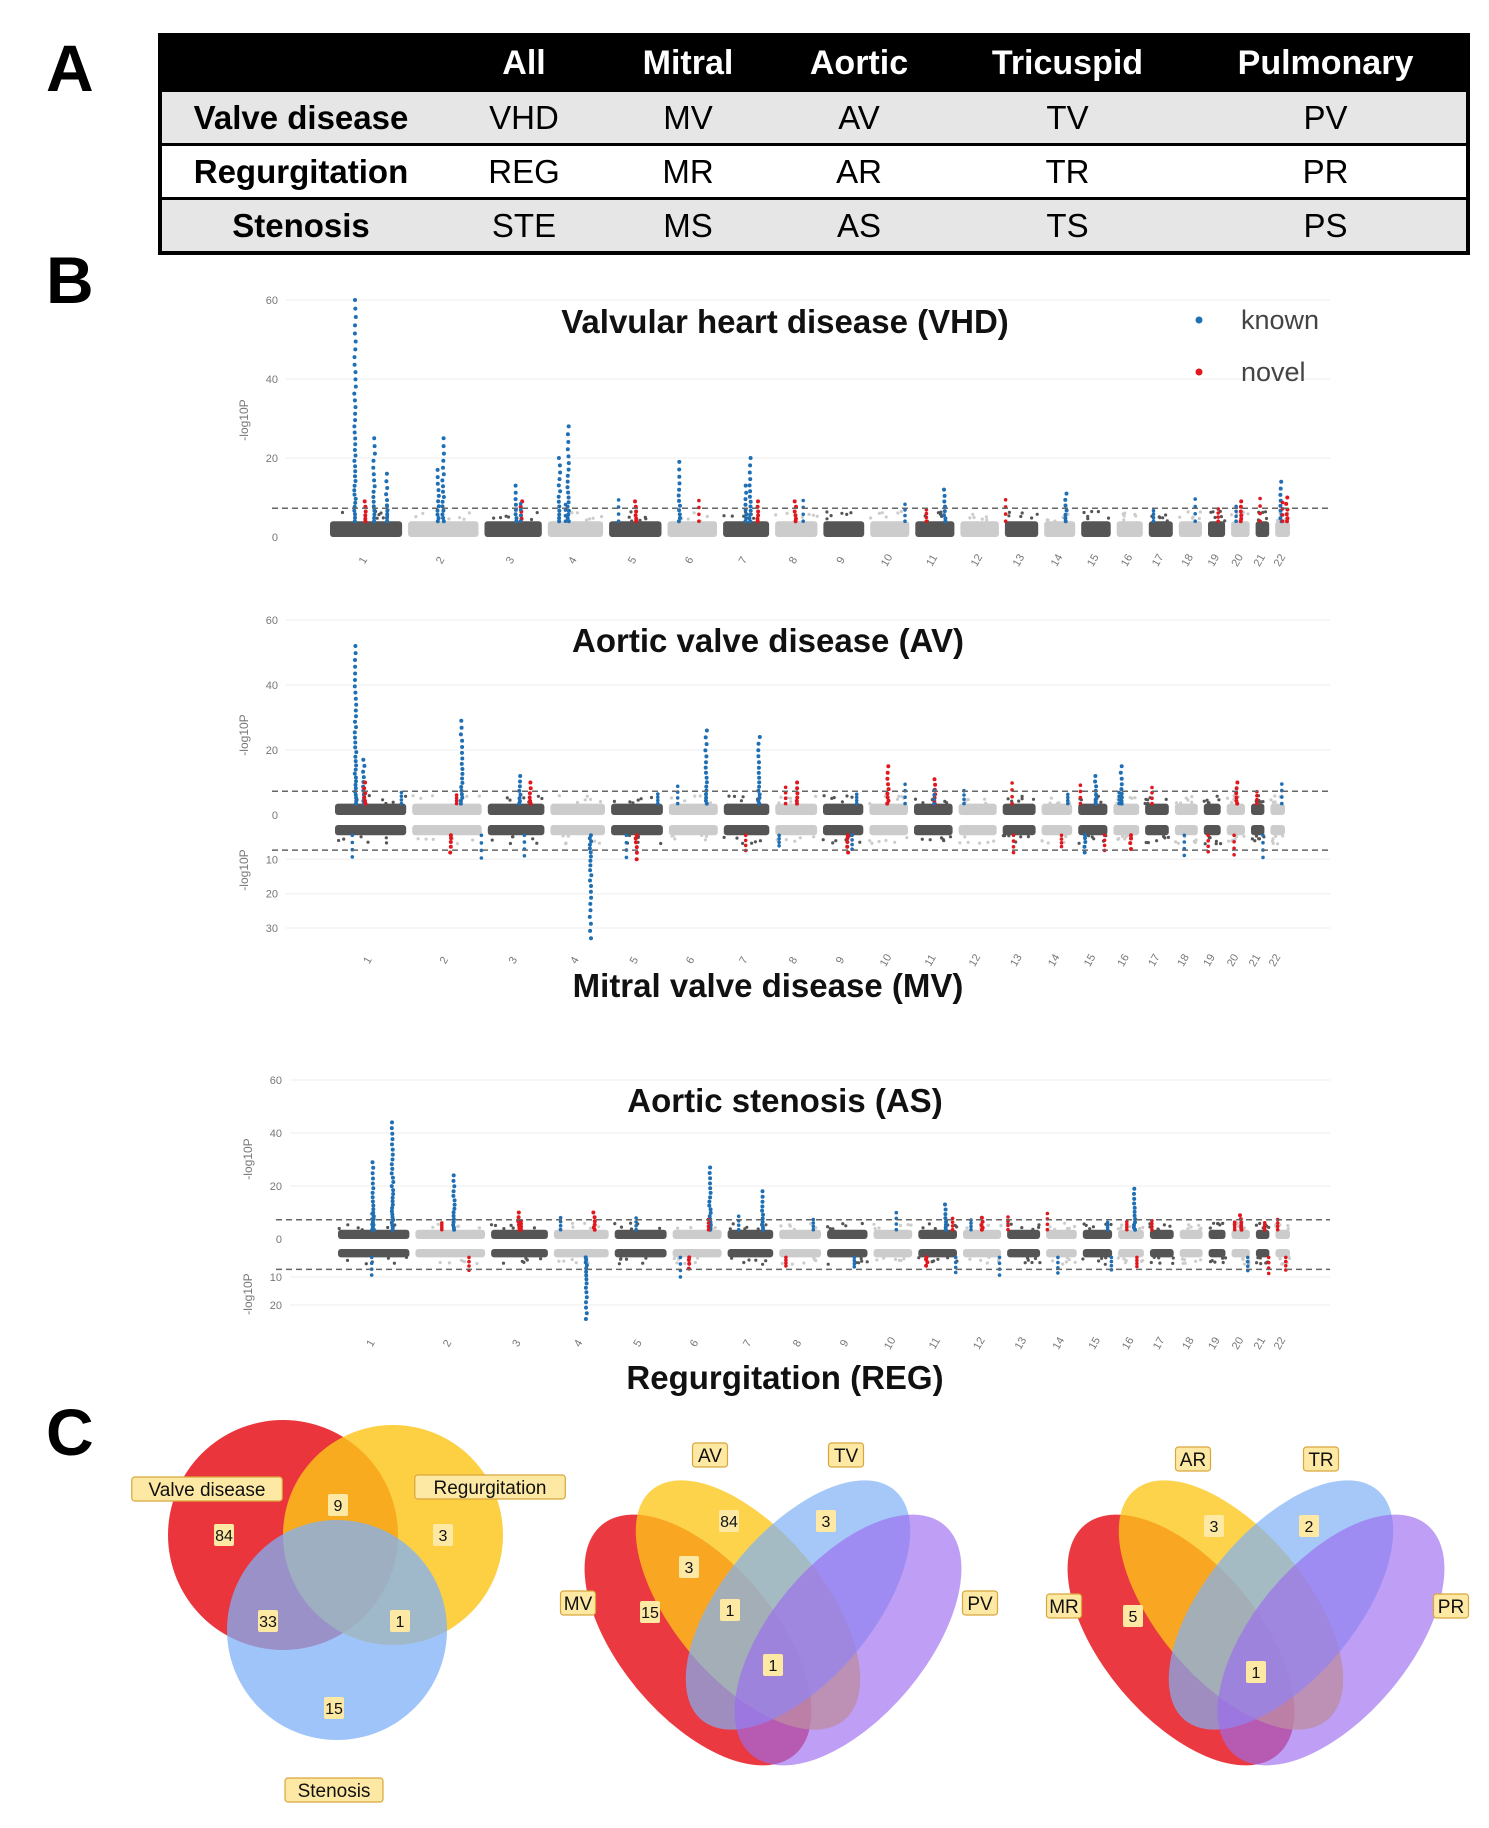  I want to click on table-row-label: Valve disease, so click(300, 117).